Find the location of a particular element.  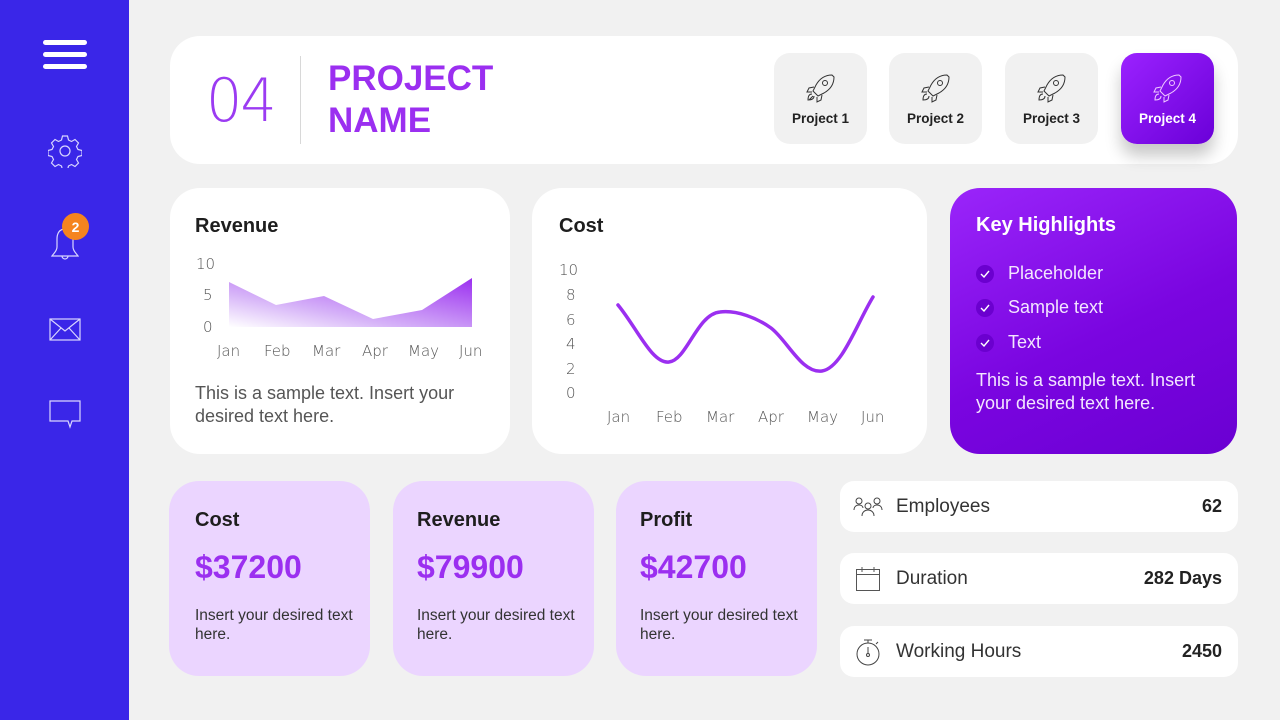

sidebar: 2 is located at coordinates (64, 360).